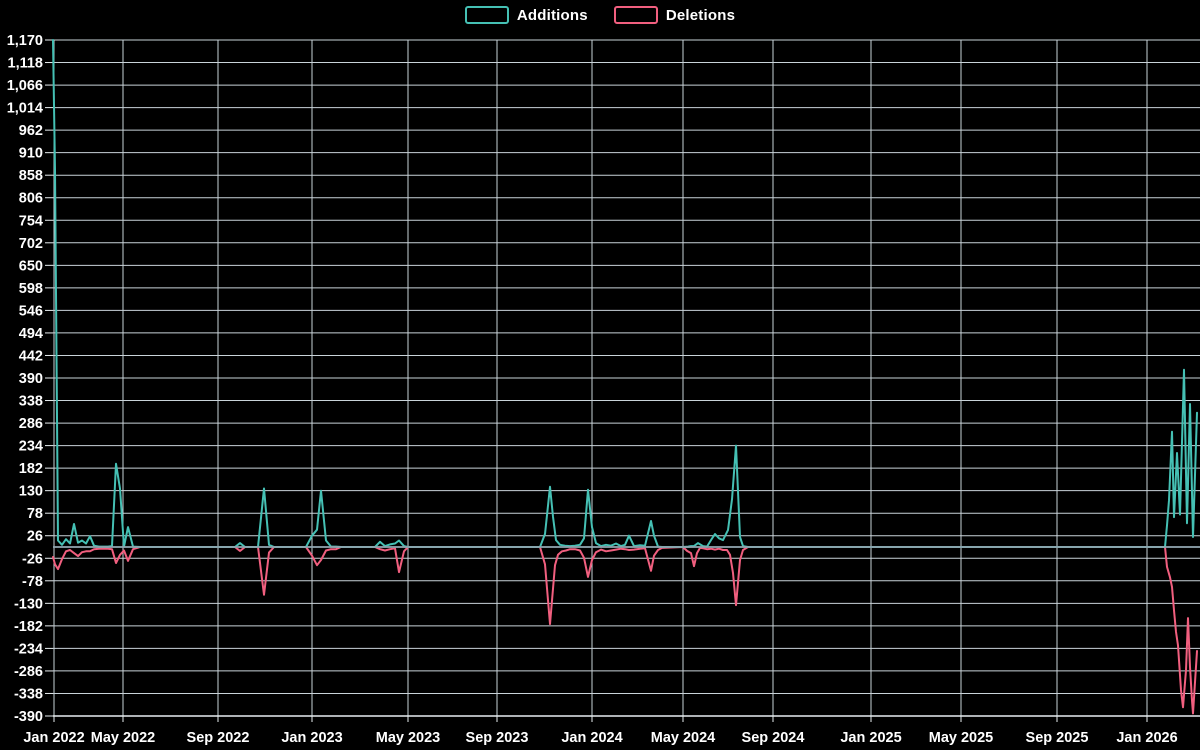  Describe the element at coordinates (28, 672) in the screenshot. I see `y-axis-label: -286` at that location.